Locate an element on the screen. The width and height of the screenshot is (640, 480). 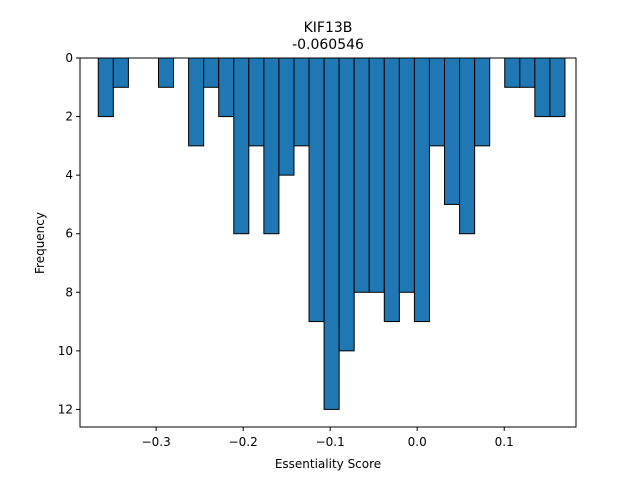
chart-subtitle: -0.060546 is located at coordinates (328, 45).